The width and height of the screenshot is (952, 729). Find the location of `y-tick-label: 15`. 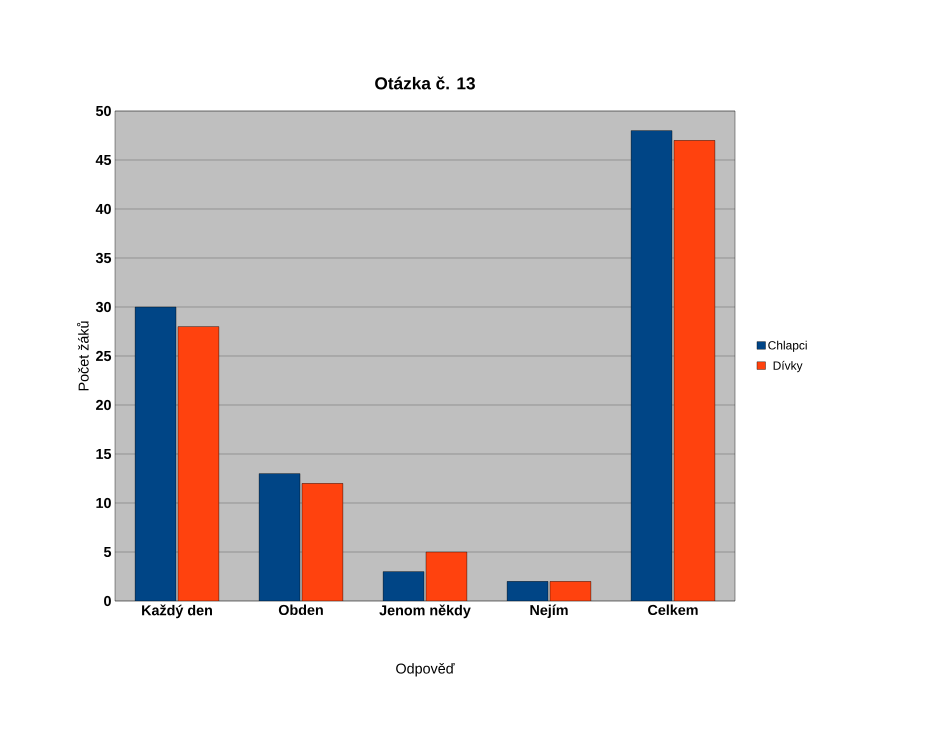

y-tick-label: 15 is located at coordinates (104, 454).